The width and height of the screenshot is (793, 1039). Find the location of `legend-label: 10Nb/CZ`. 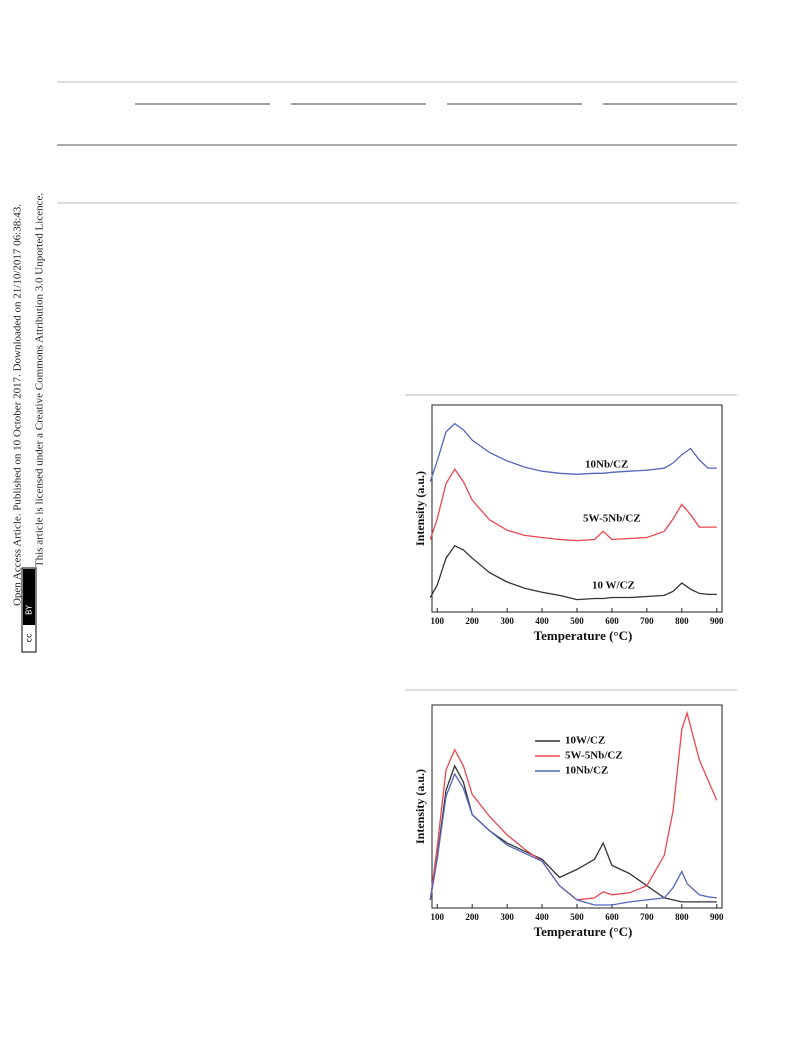

legend-label: 10Nb/CZ is located at coordinates (586, 771).